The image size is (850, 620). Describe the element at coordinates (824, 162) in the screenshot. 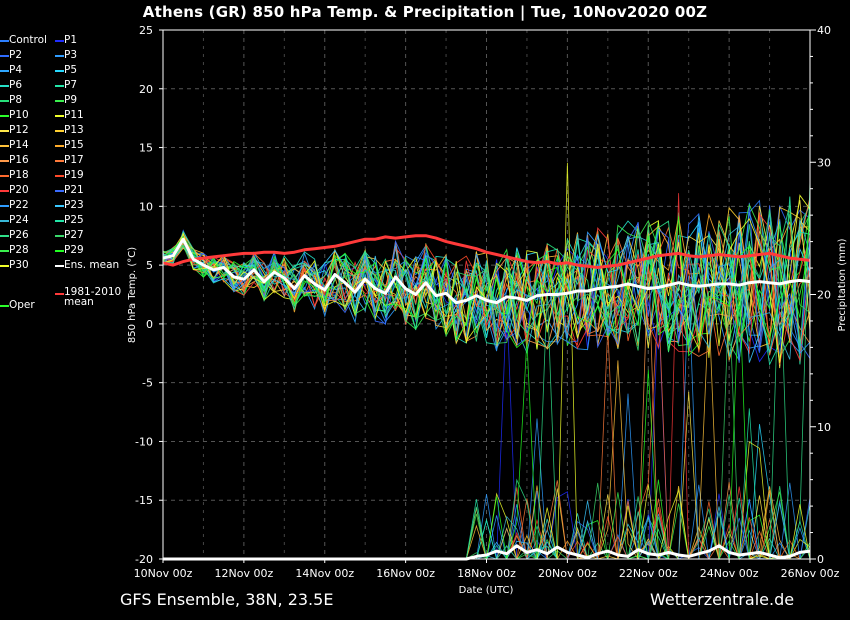

I see `y2-tick-label: 30` at that location.